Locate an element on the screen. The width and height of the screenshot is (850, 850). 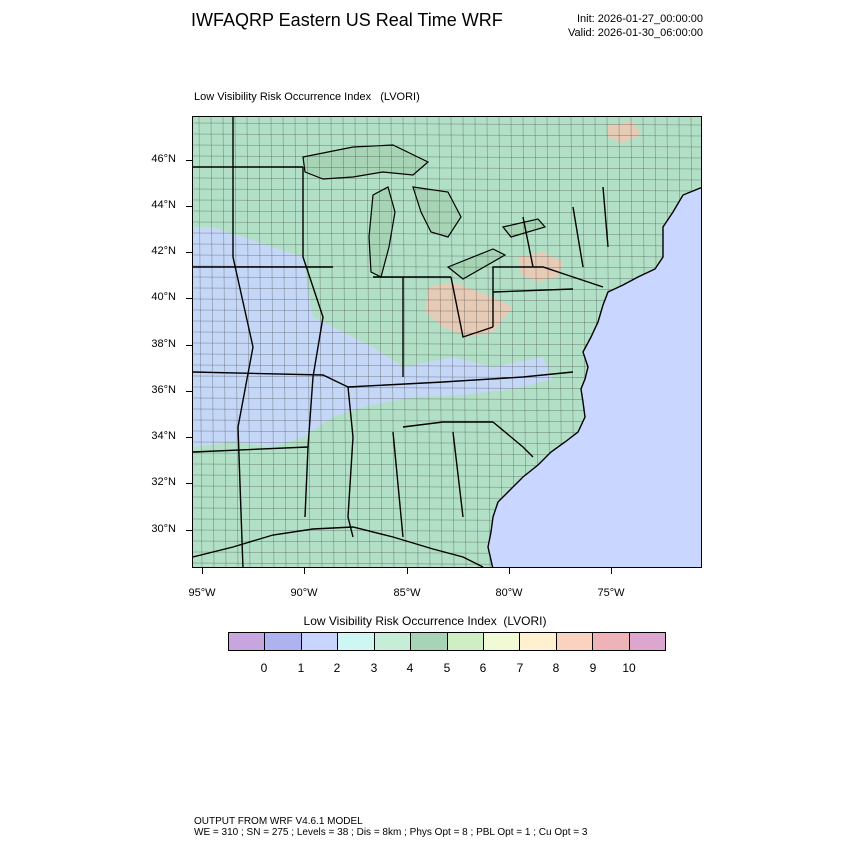
lat-label: 44°N is located at coordinates (163, 205).